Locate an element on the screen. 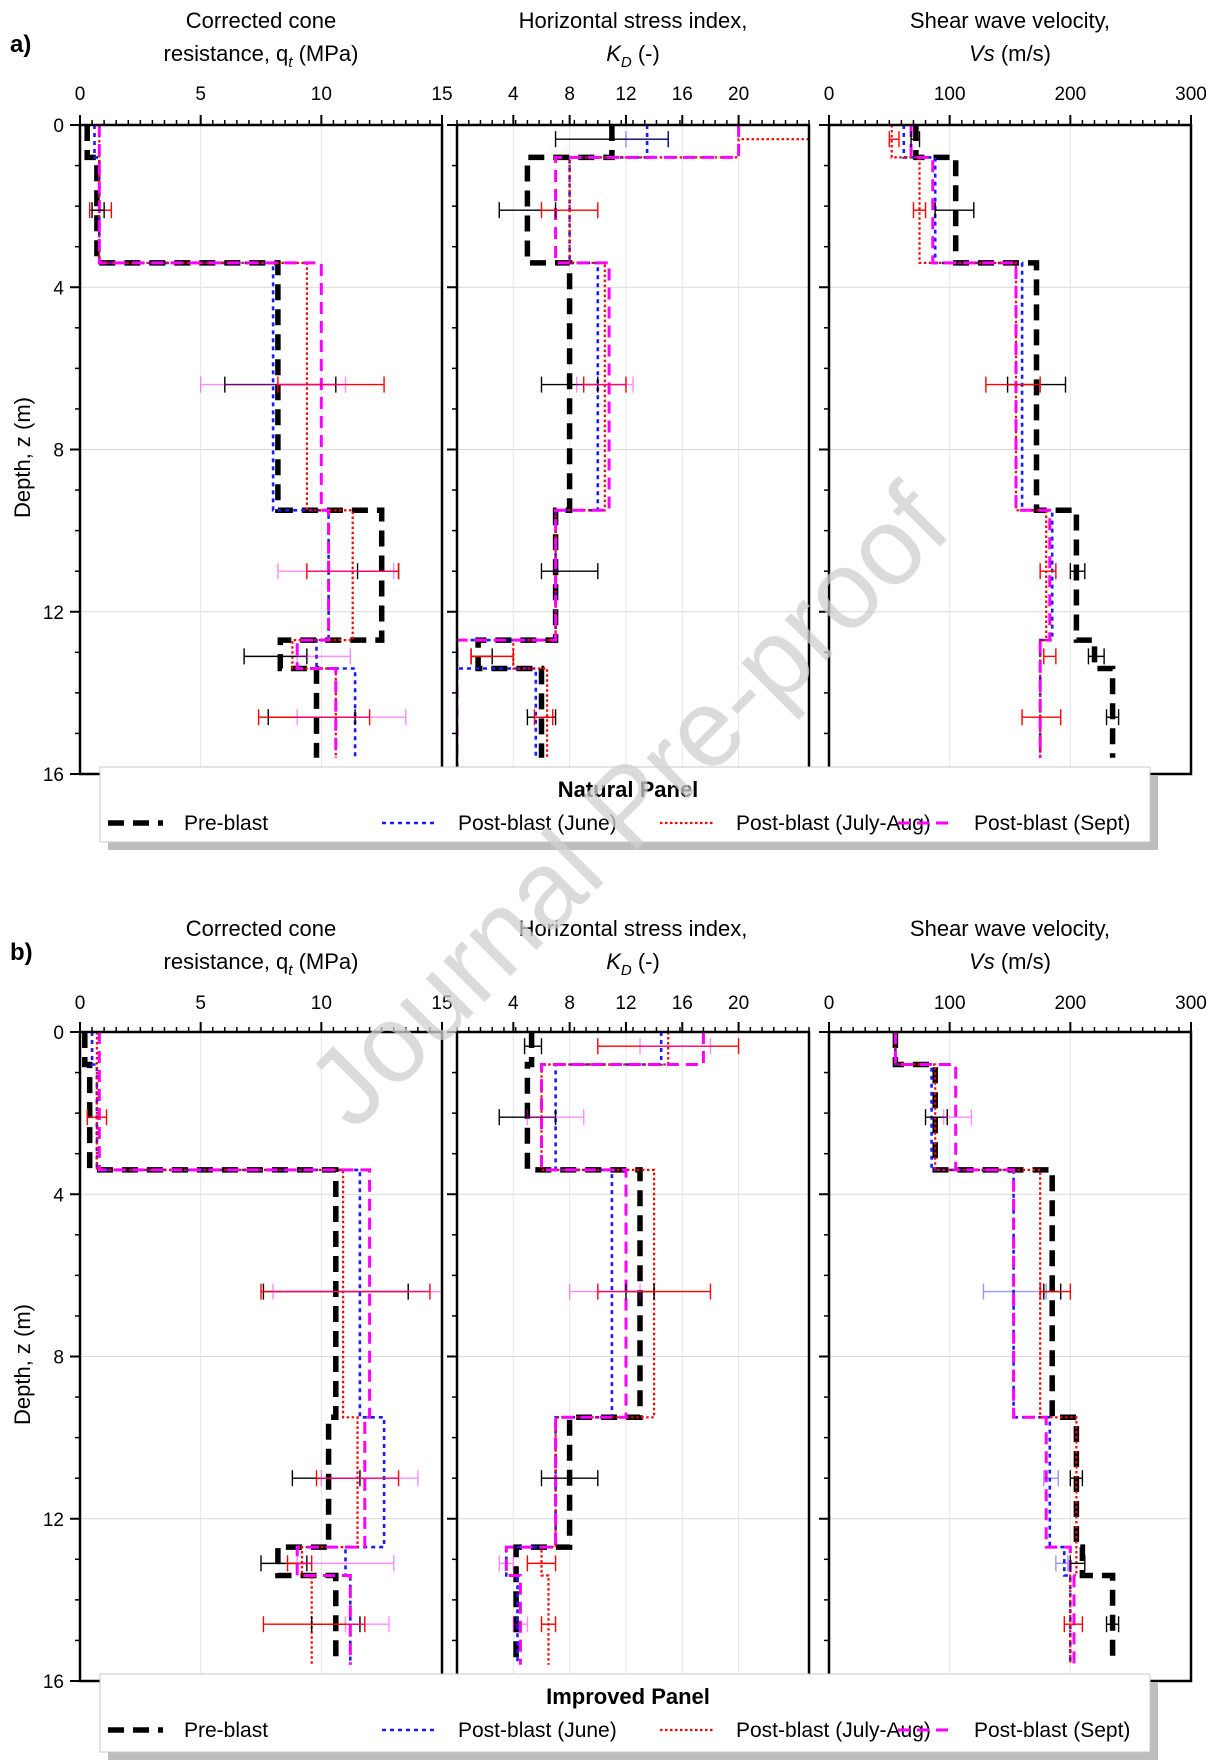 The width and height of the screenshot is (1222, 1760). subplot-title-line2: resistance, qt (MPa) is located at coordinates (261, 56).